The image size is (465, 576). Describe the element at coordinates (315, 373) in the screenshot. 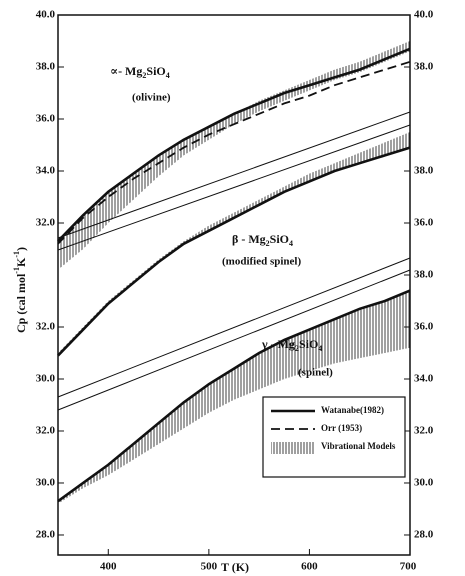

I see `panel-sublabel: (spinel)` at that location.